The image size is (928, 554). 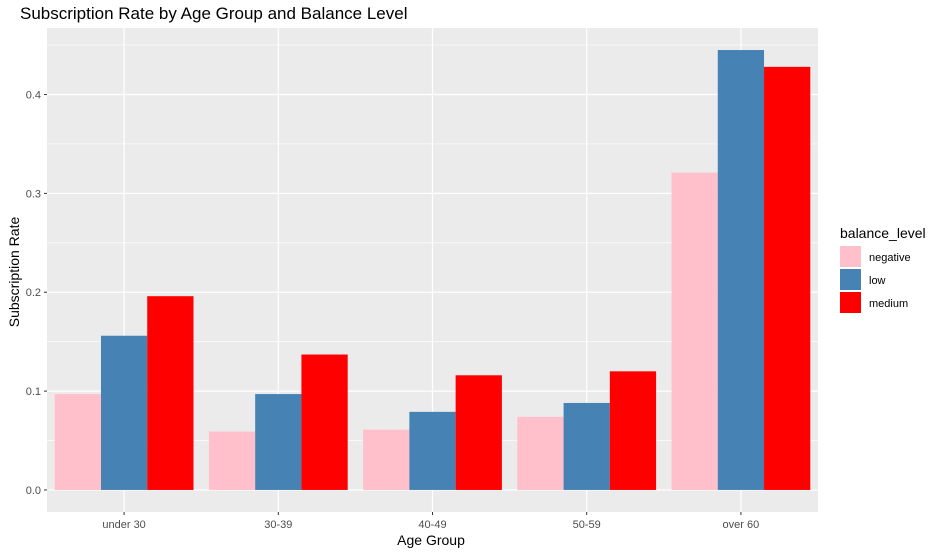 I want to click on y-tick-label: 0.1, so click(x=33, y=392).